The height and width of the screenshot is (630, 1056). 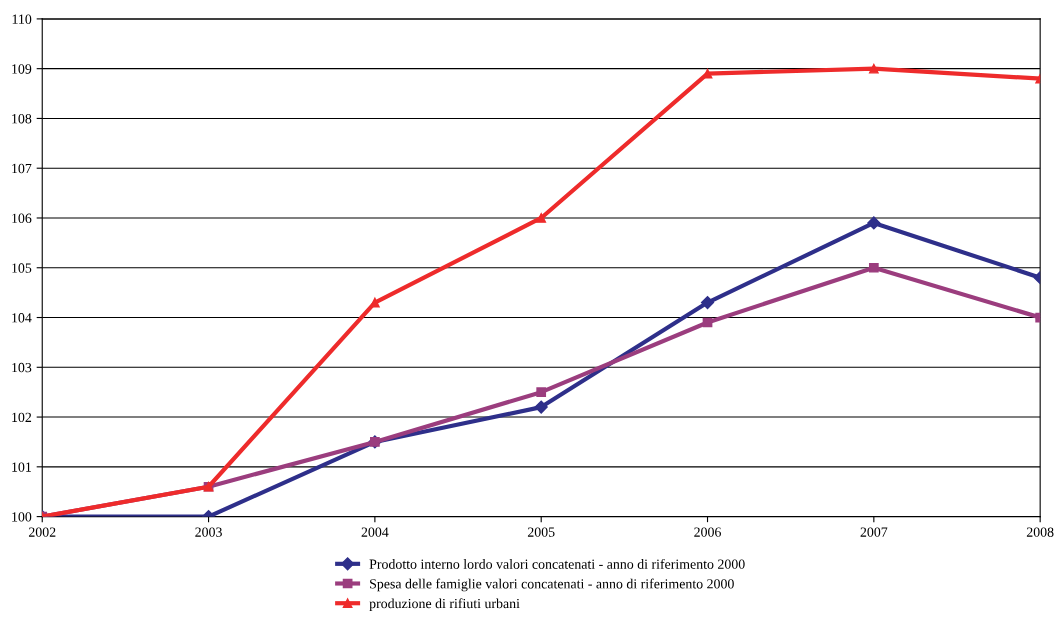 What do you see at coordinates (22, 417) in the screenshot?
I see `y-tick-label: 102` at bounding box center [22, 417].